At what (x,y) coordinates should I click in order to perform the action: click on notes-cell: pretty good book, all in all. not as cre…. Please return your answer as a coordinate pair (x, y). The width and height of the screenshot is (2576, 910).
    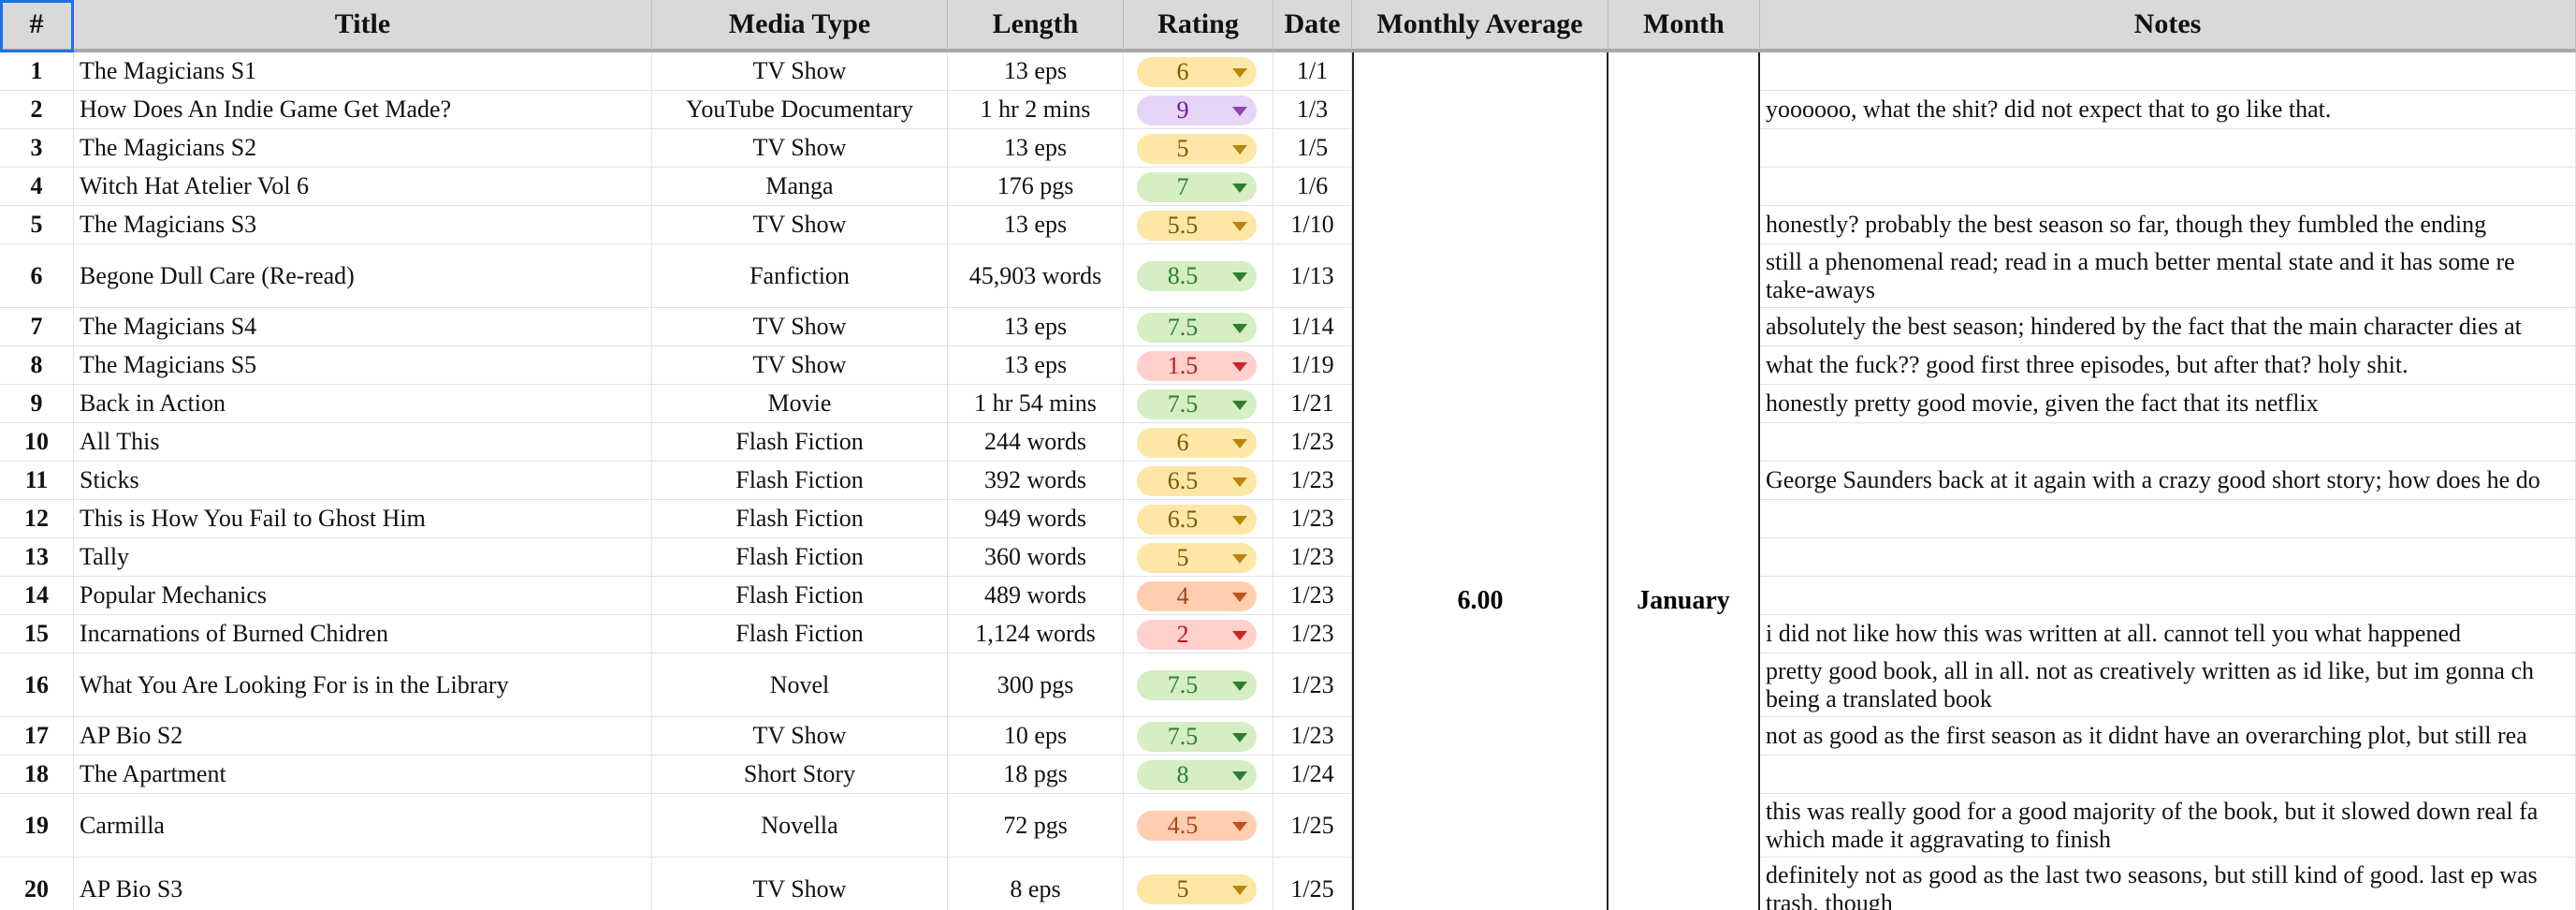
    Looking at the image, I should click on (2168, 685).